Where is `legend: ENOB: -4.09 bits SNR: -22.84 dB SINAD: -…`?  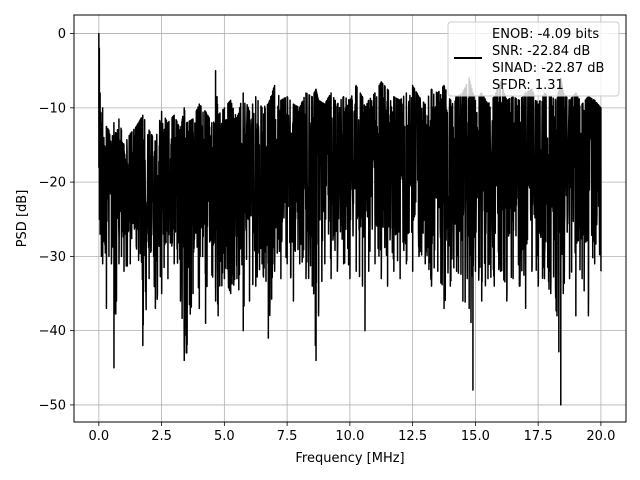 legend: ENOB: -4.09 bits SNR: -22.84 dB SINAD: -… is located at coordinates (533, 59).